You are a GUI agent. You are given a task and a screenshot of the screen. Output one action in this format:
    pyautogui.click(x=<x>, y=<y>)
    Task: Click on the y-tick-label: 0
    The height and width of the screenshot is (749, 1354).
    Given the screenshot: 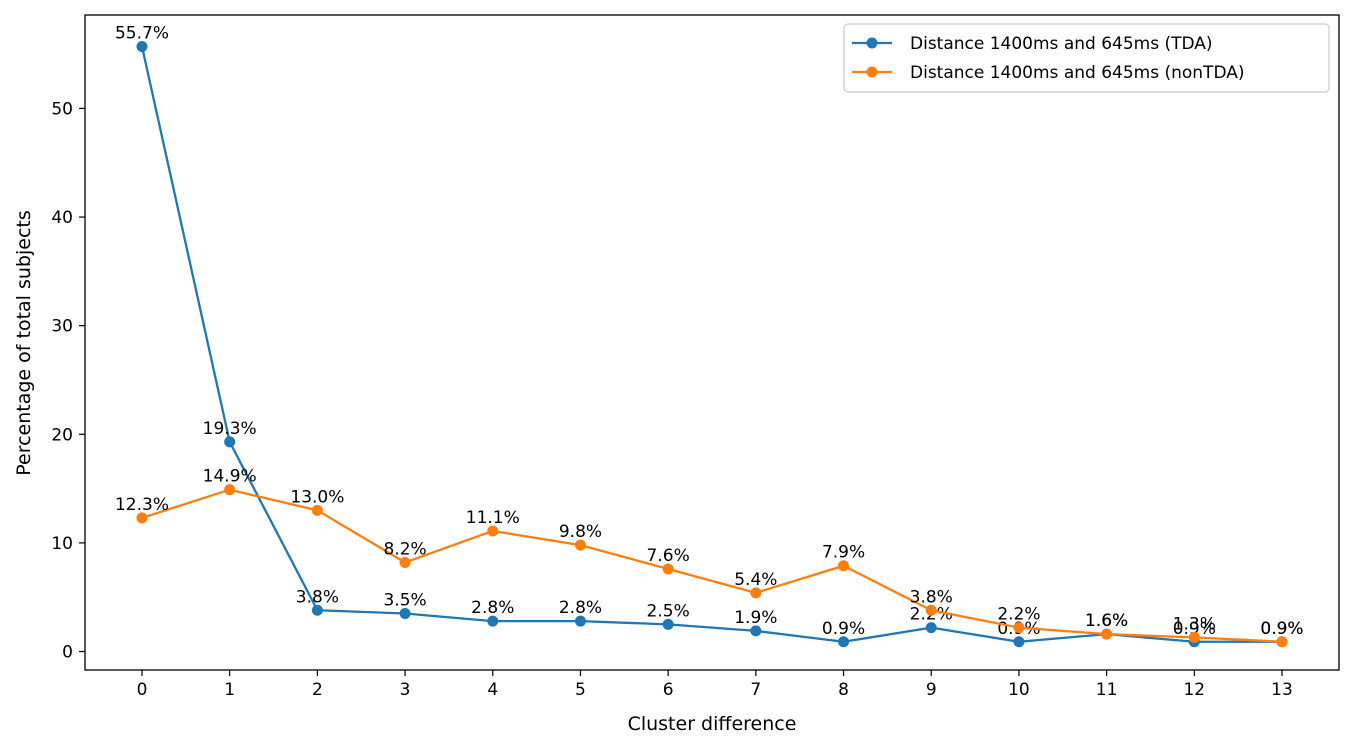 What is the action you would take?
    pyautogui.click(x=67, y=653)
    